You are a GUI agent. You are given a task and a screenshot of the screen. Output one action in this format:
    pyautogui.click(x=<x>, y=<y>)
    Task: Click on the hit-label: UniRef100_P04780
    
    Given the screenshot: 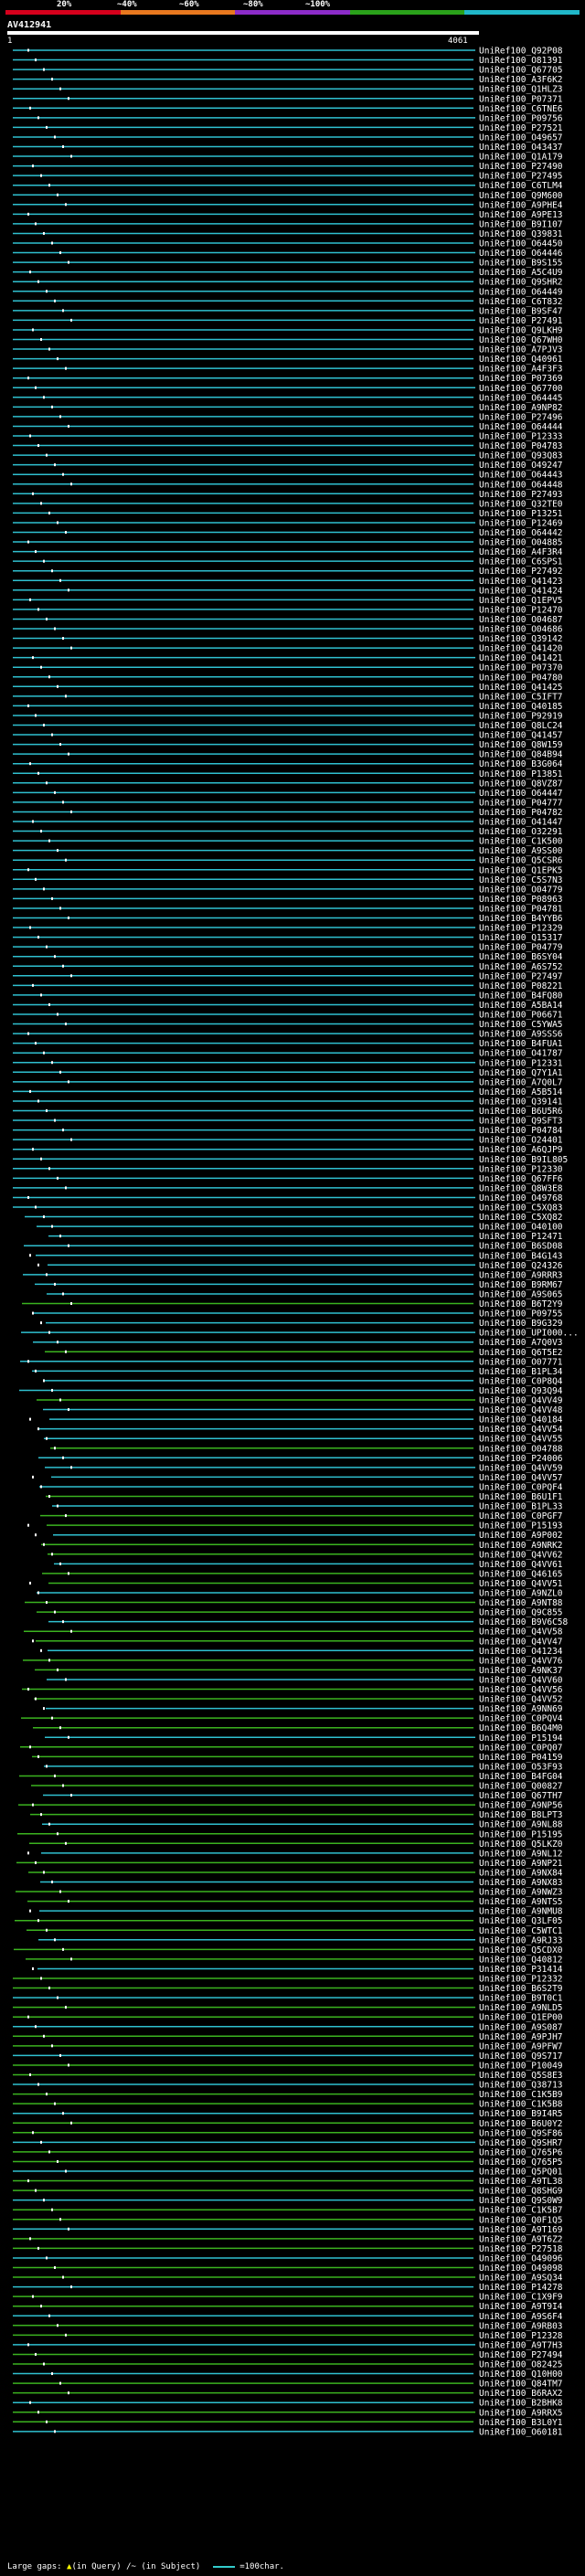 What is the action you would take?
    pyautogui.click(x=521, y=678)
    